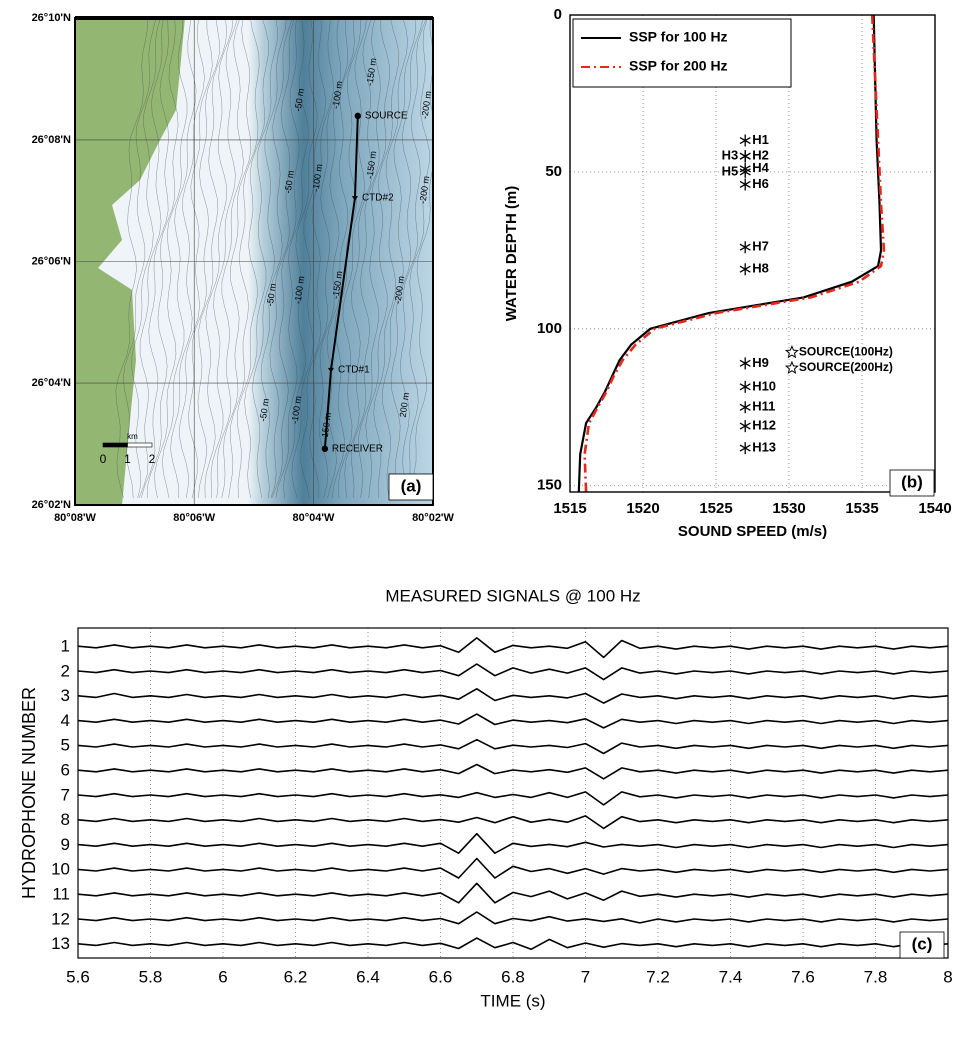  Describe the element at coordinates (731, 976) in the screenshot. I see `x-tick-label: 7.4` at that location.